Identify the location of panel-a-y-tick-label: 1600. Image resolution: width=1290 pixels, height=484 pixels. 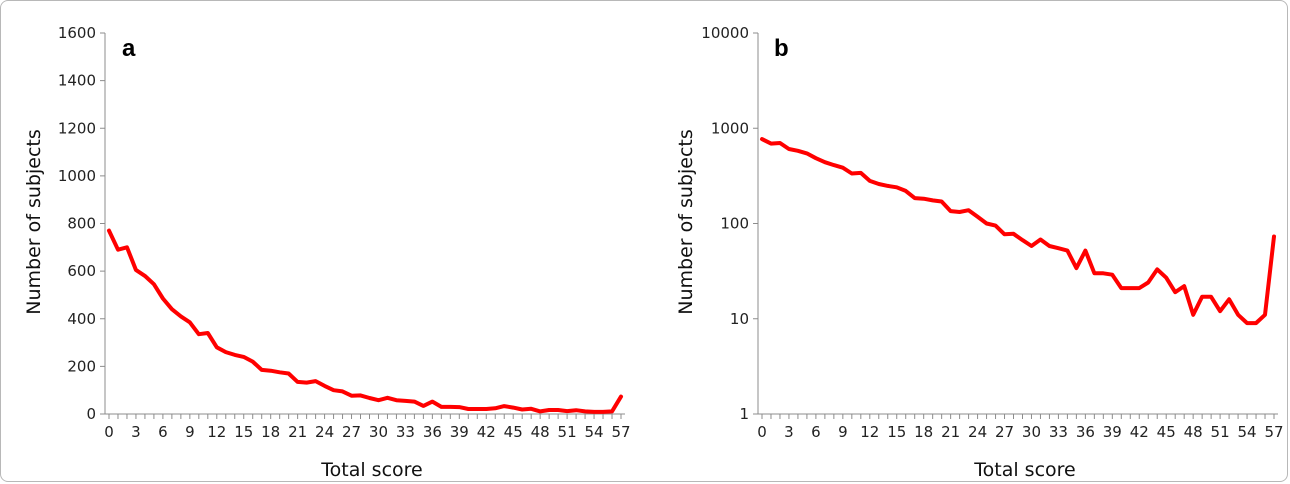
(77, 33).